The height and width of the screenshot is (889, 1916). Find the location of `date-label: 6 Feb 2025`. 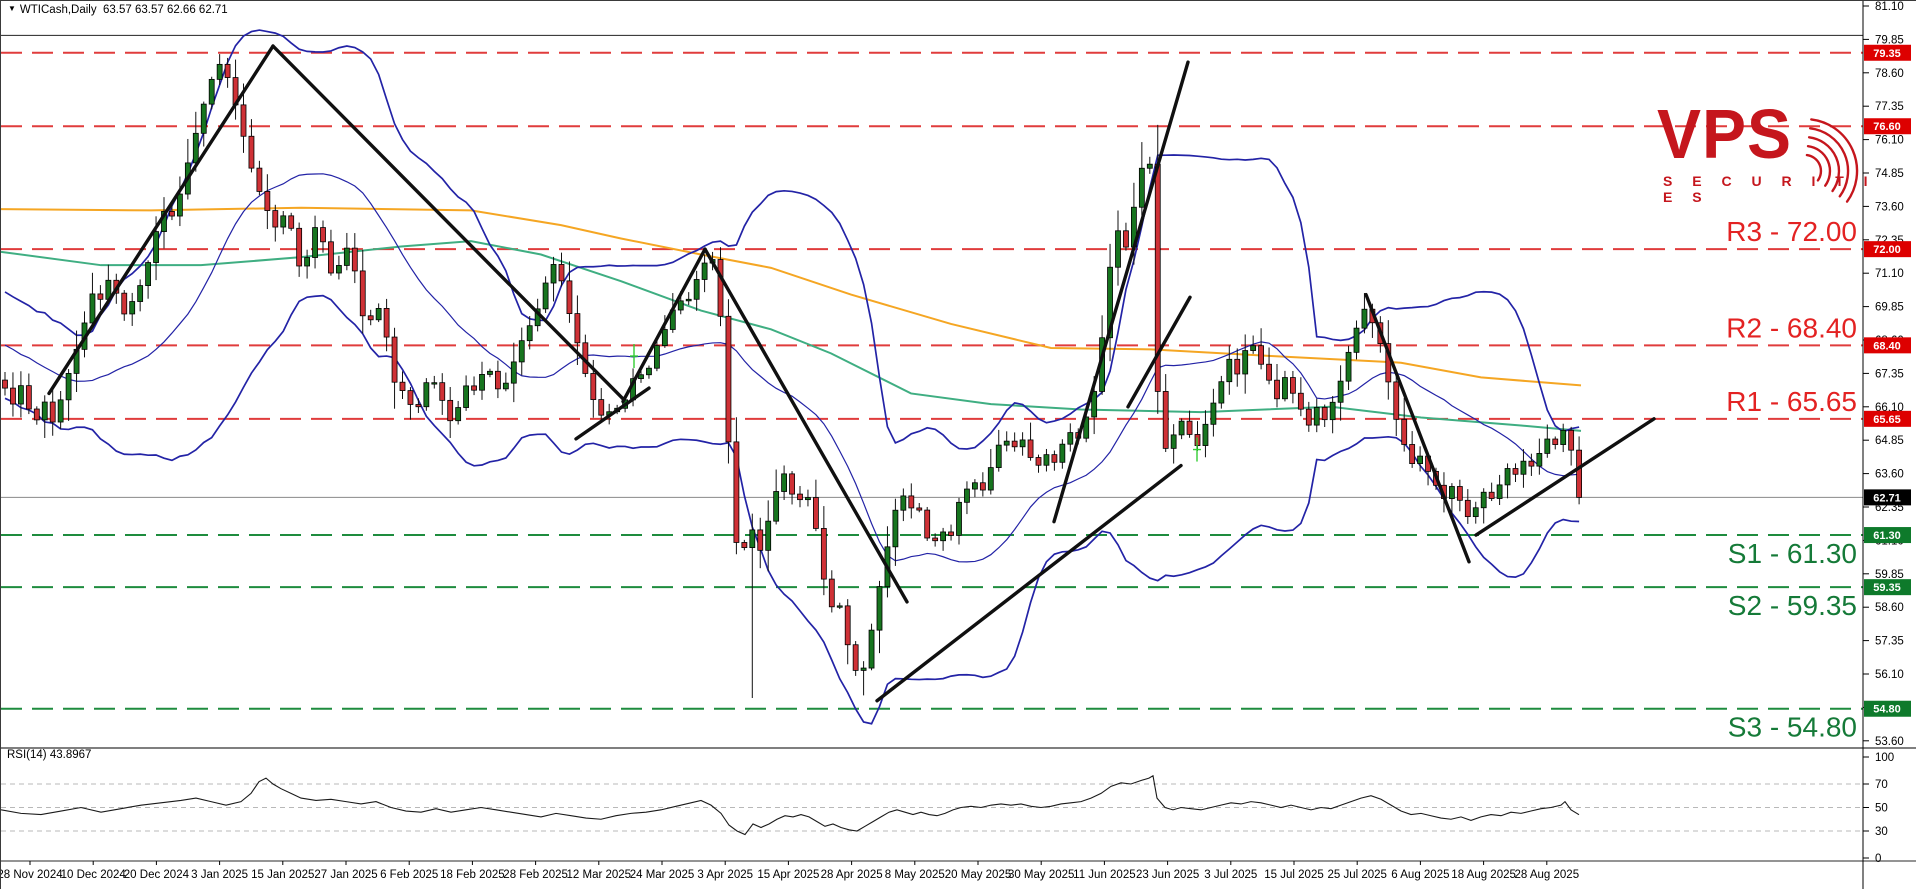

date-label: 6 Feb 2025 is located at coordinates (409, 875).